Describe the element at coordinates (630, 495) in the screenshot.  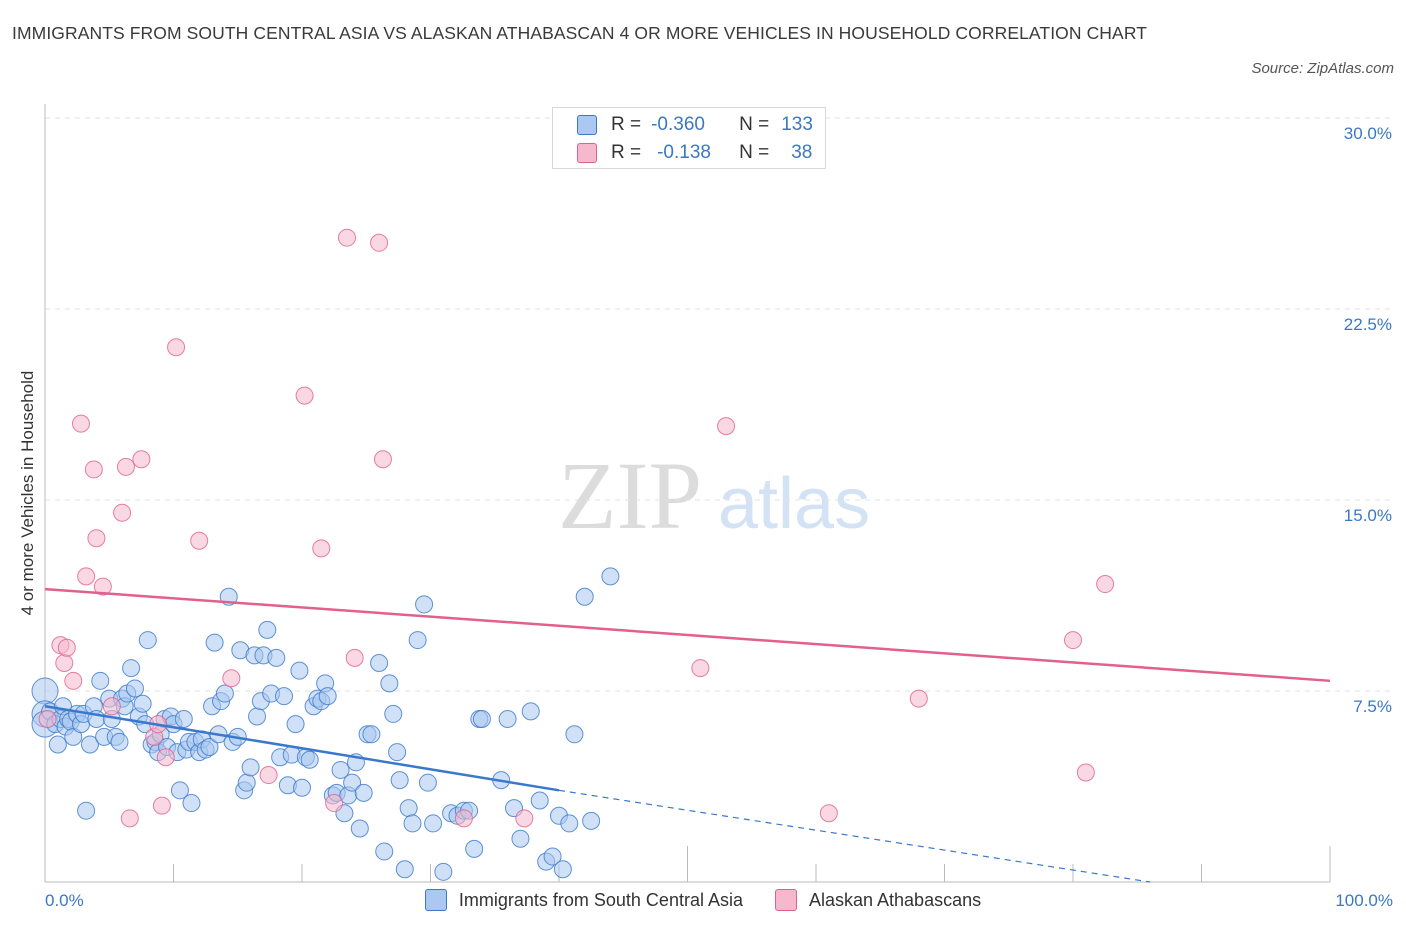
I see `watermark-zip: ZIP` at that location.